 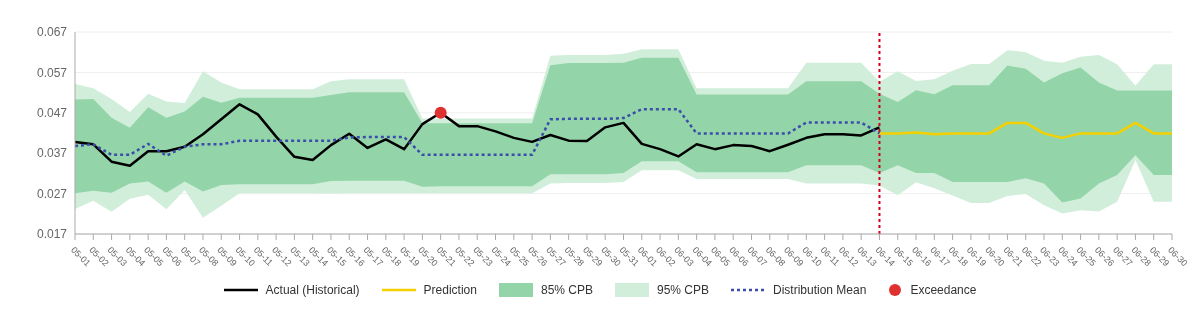 I want to click on y-tick-label: 0.057, so click(x=52, y=72).